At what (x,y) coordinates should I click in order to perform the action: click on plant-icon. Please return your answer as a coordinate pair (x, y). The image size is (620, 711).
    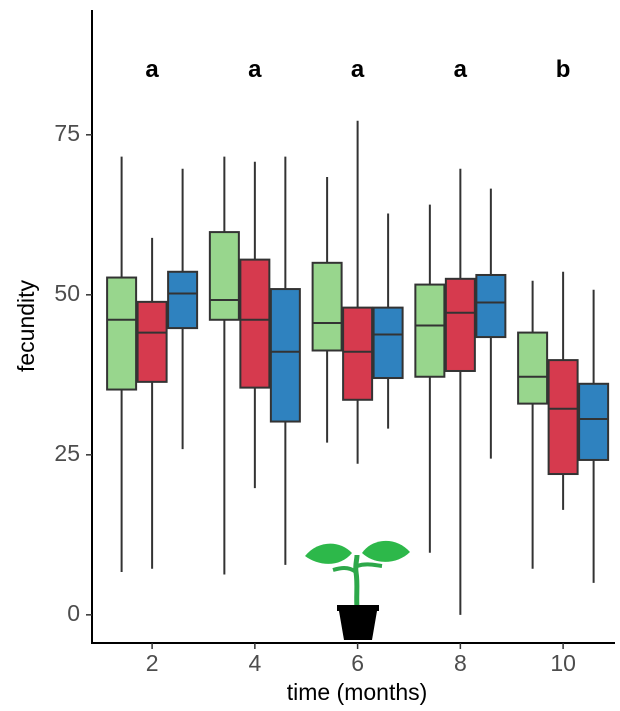
    Looking at the image, I should click on (357, 590).